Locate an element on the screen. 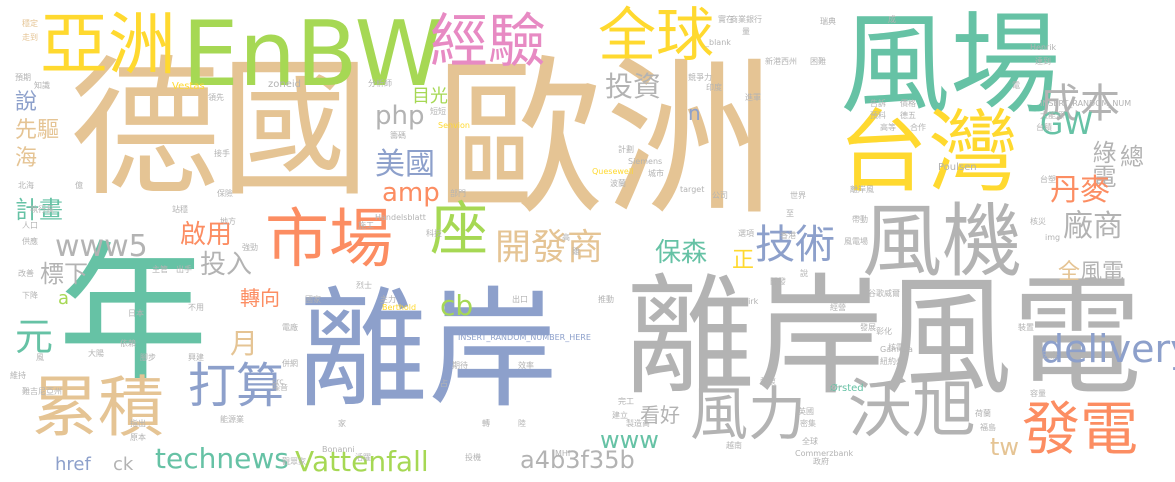 This screenshot has width=1175, height=482. cloud-word: 計劃 is located at coordinates (626, 149).